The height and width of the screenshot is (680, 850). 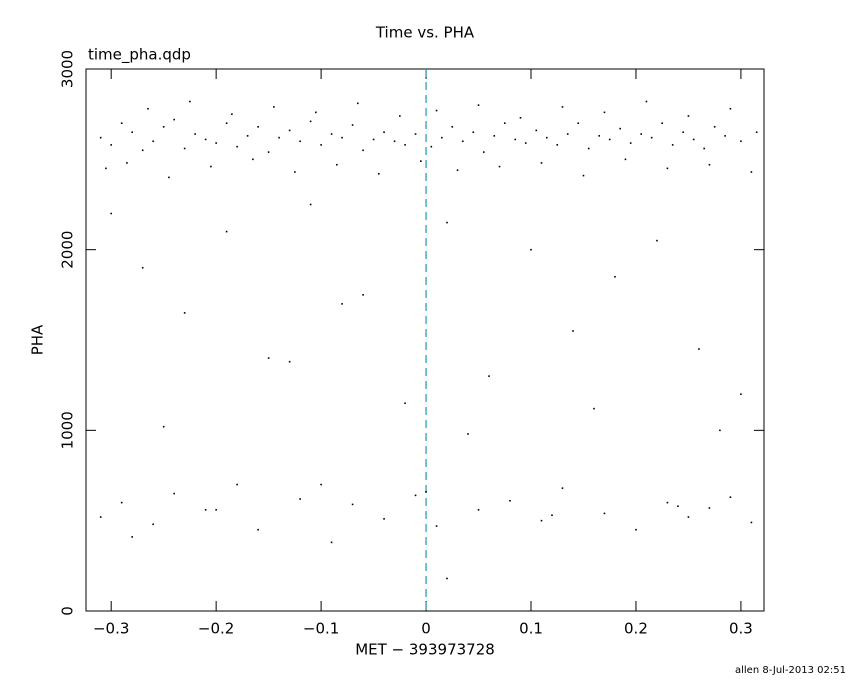 I want to click on x-tick-label: −0.3, so click(x=111, y=629).